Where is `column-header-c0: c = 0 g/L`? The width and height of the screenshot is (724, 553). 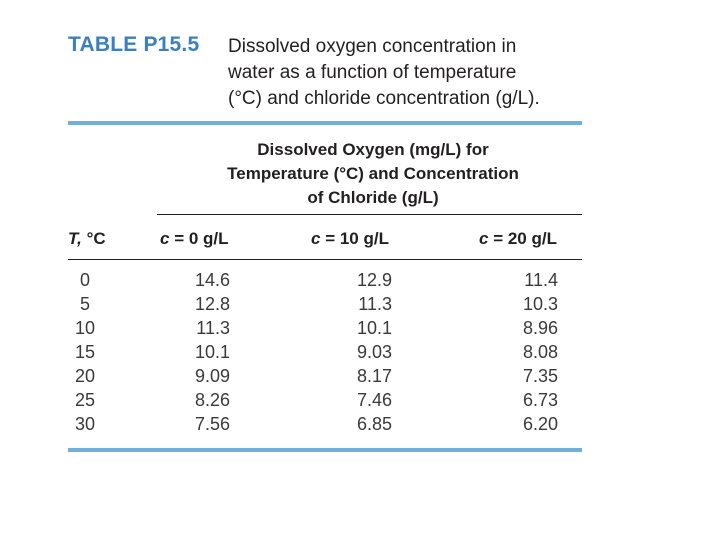 column-header-c0: c = 0 g/L is located at coordinates (194, 239).